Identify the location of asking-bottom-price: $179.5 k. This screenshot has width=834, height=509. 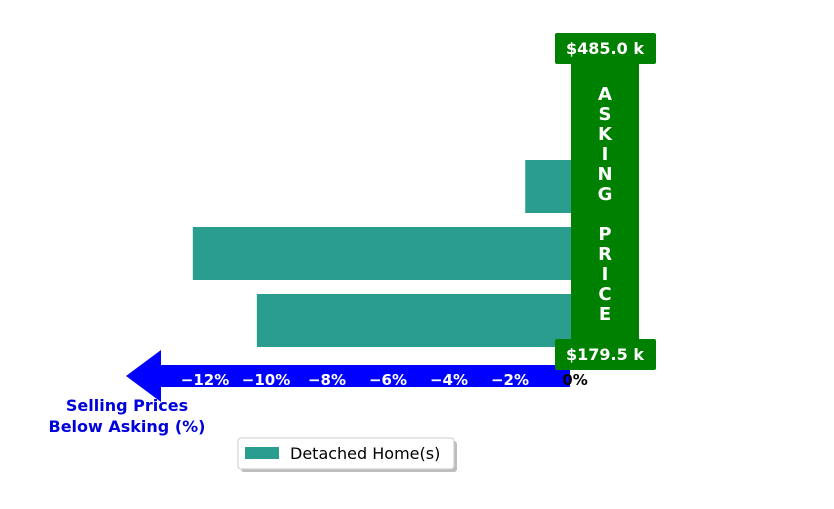
(605, 354).